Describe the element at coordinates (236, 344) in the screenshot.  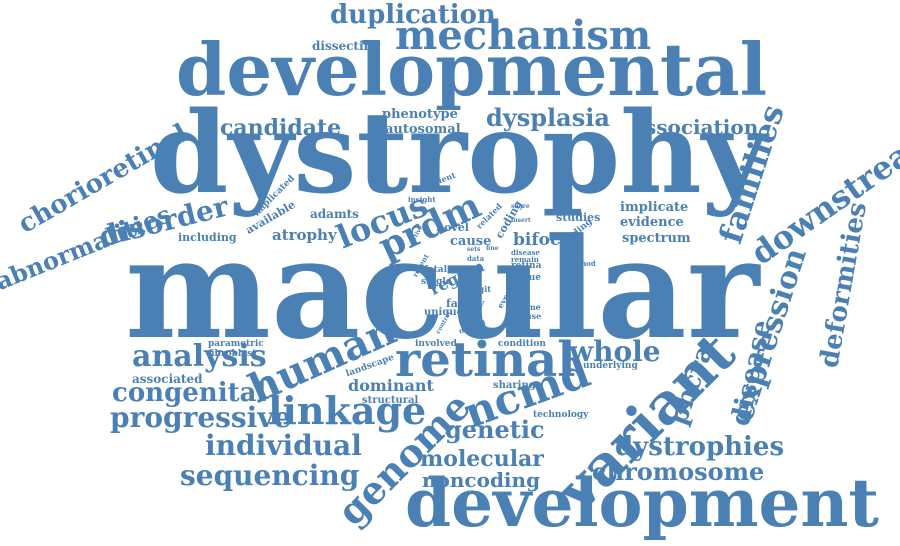
I see `word-parametric: parametric` at that location.